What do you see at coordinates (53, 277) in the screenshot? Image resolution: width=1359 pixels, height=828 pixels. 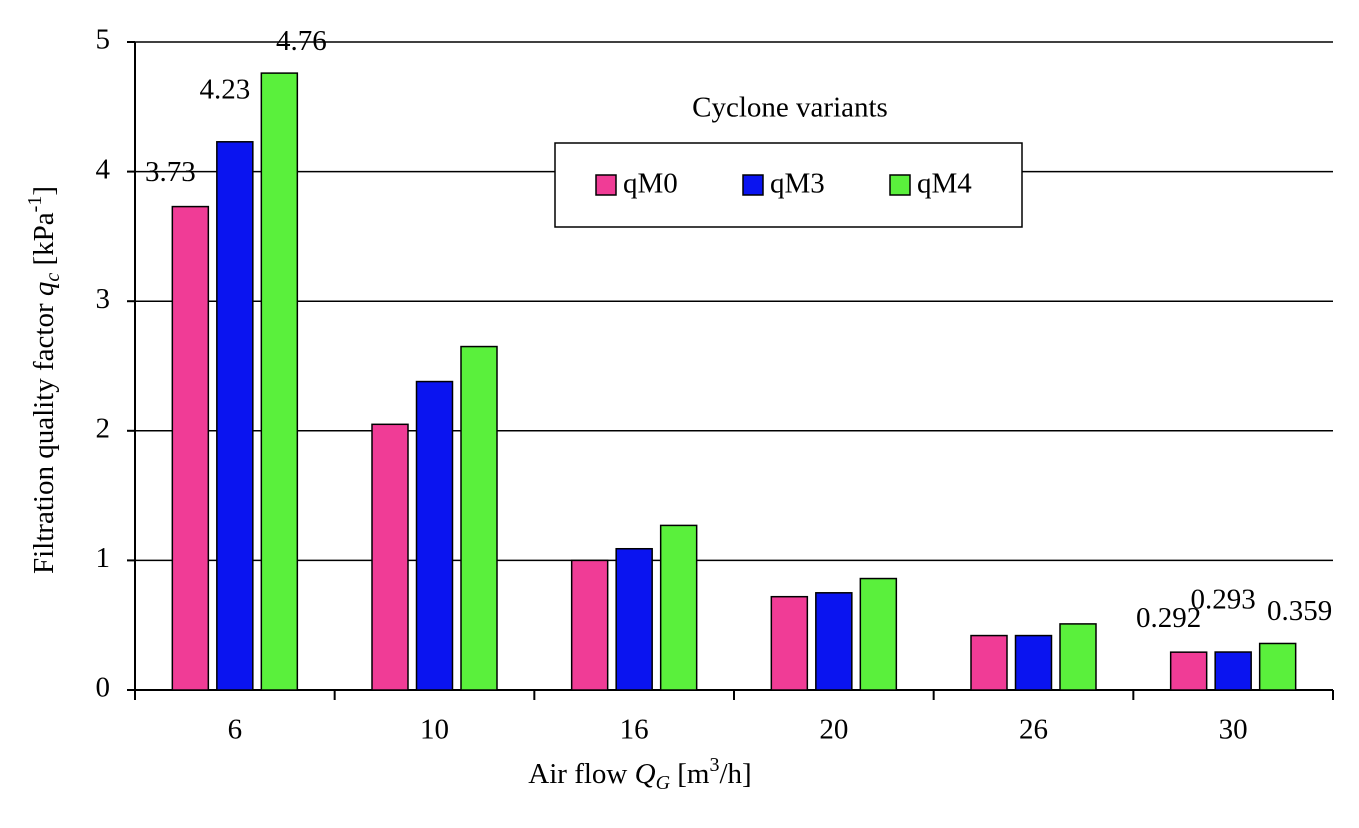 I see `y-title-part: c` at bounding box center [53, 277].